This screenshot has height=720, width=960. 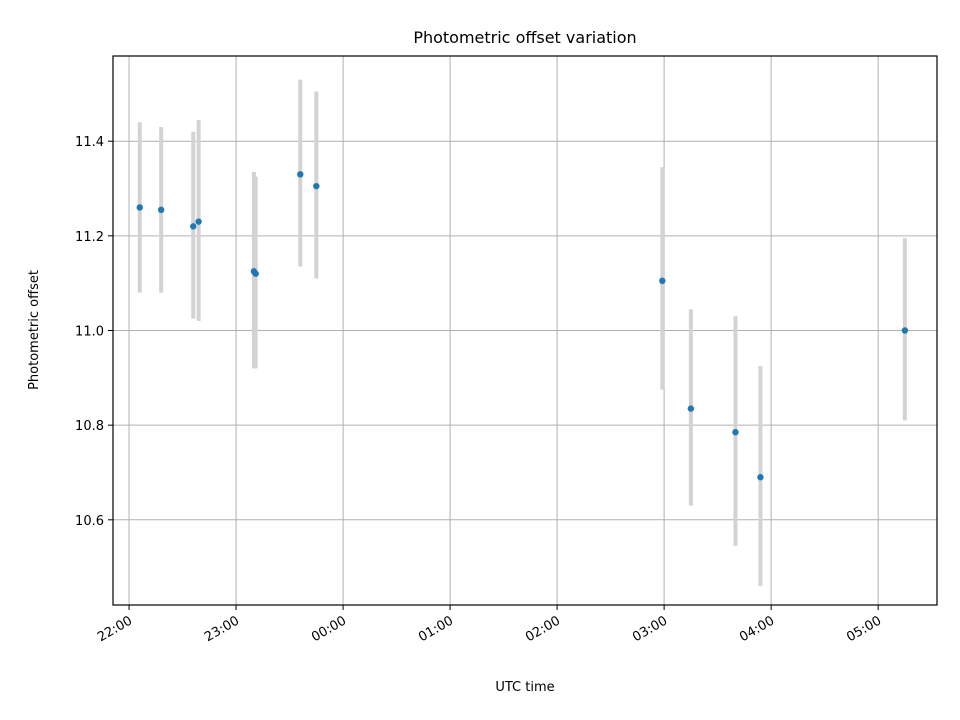 I want to click on x-tick-label: 22:00, so click(x=115, y=629).